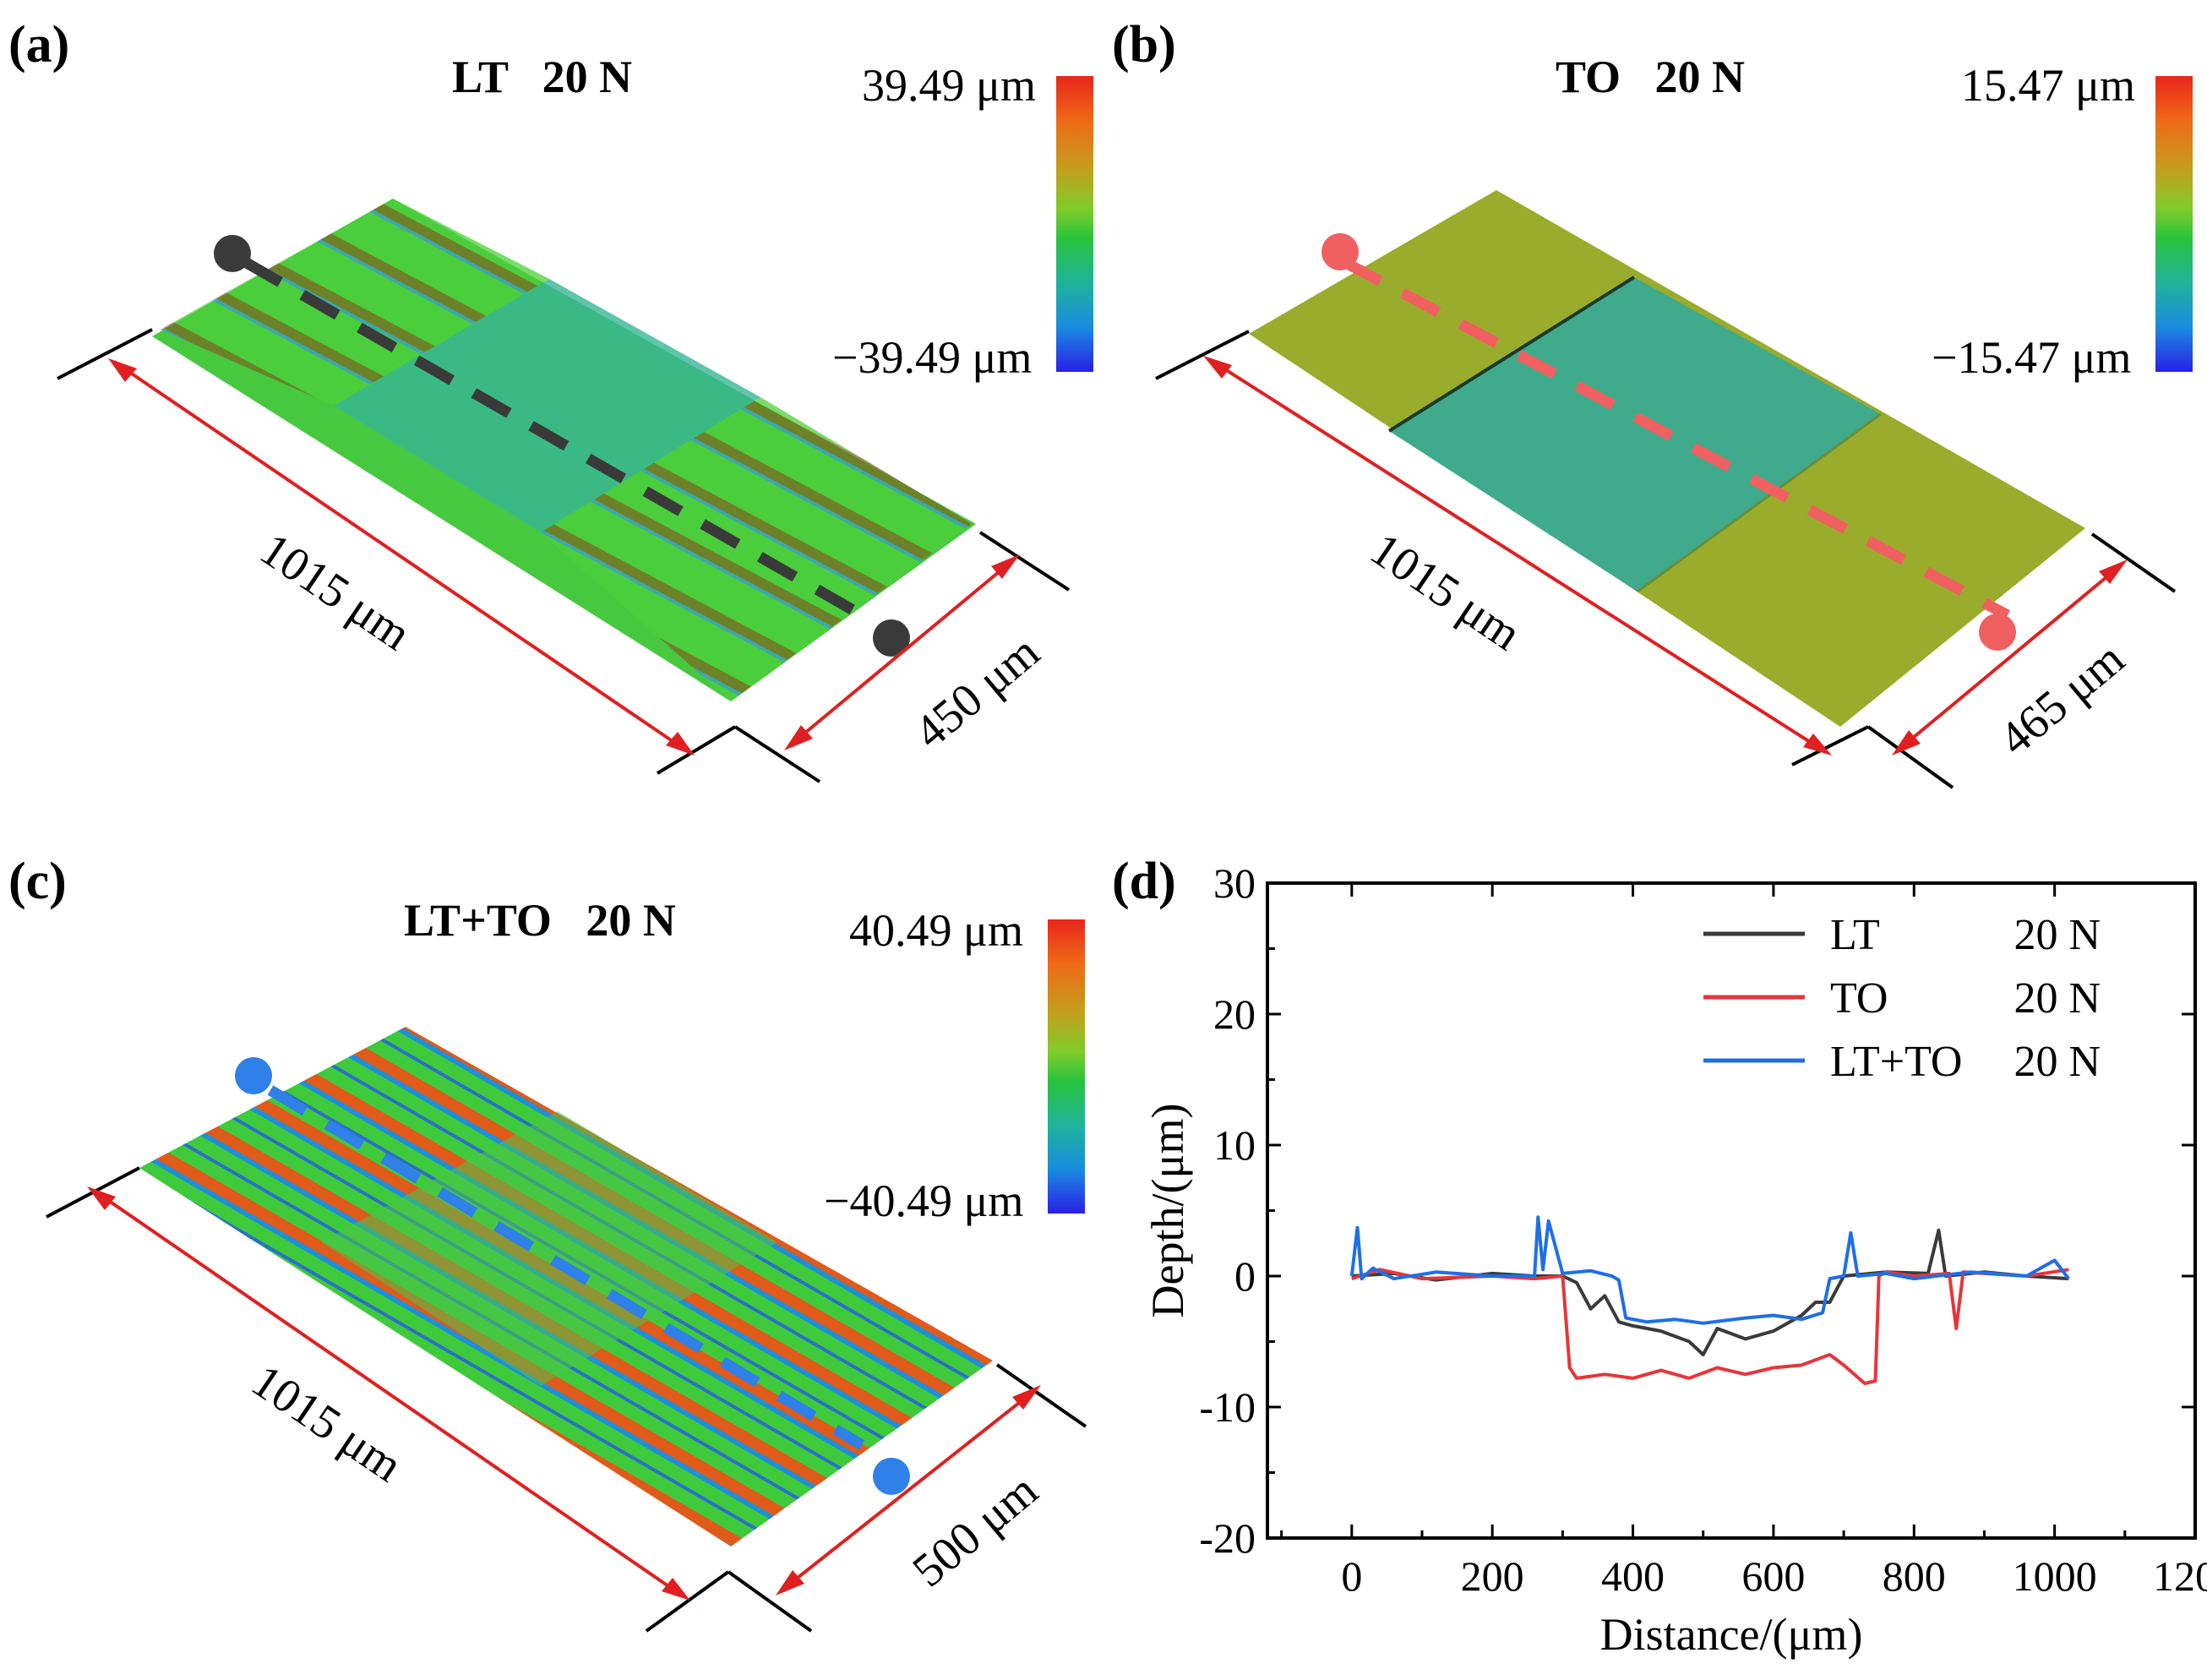  What do you see at coordinates (1167, 1211) in the screenshot?
I see `y-axis-label: Depth/(μm)` at bounding box center [1167, 1211].